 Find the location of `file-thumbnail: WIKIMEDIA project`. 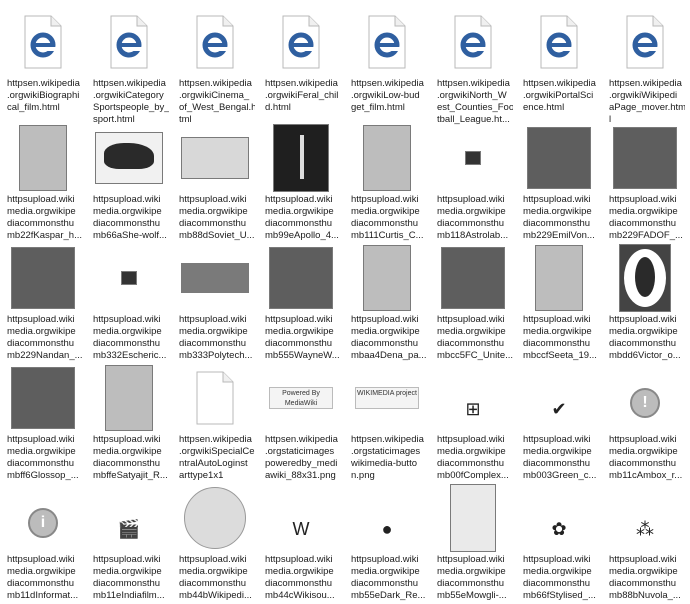

file-thumbnail: WIKIMEDIA project is located at coordinates (387, 398).